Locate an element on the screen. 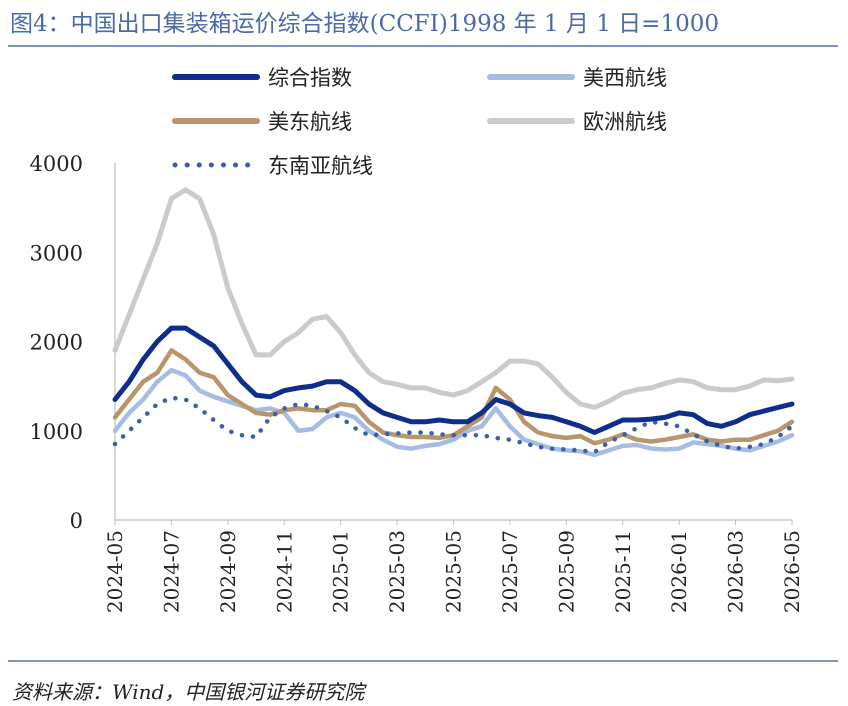 The height and width of the screenshot is (706, 848). legend-label: 美西航线 is located at coordinates (625, 78).